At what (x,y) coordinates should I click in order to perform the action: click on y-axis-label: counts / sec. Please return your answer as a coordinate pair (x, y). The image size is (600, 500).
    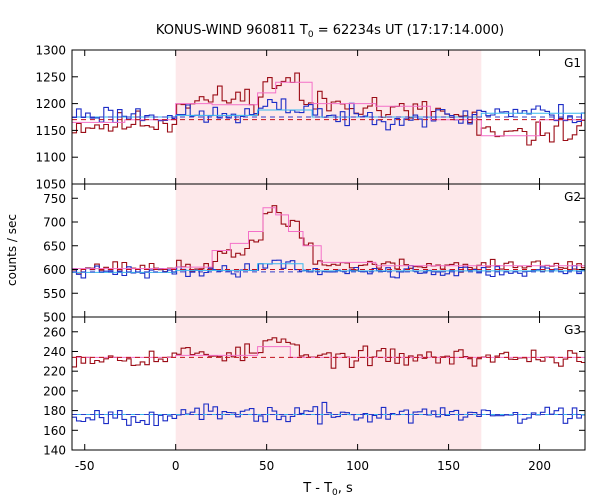
    Looking at the image, I should click on (12, 250).